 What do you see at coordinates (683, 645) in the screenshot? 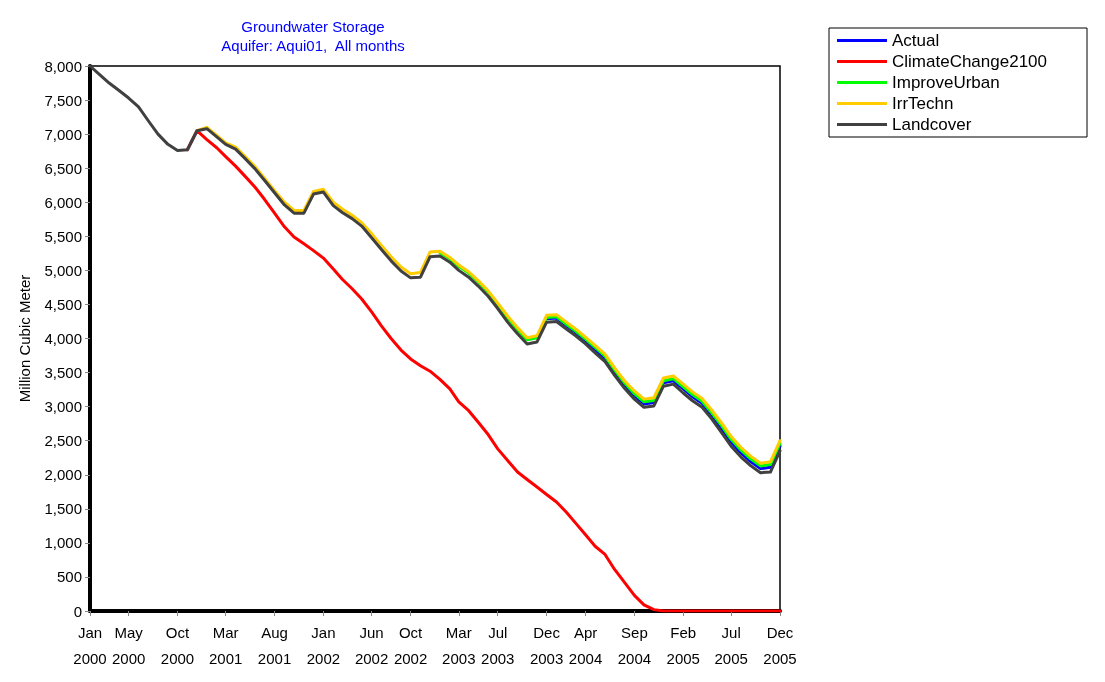
I see `x-tick-label: Feb 2005` at bounding box center [683, 645].